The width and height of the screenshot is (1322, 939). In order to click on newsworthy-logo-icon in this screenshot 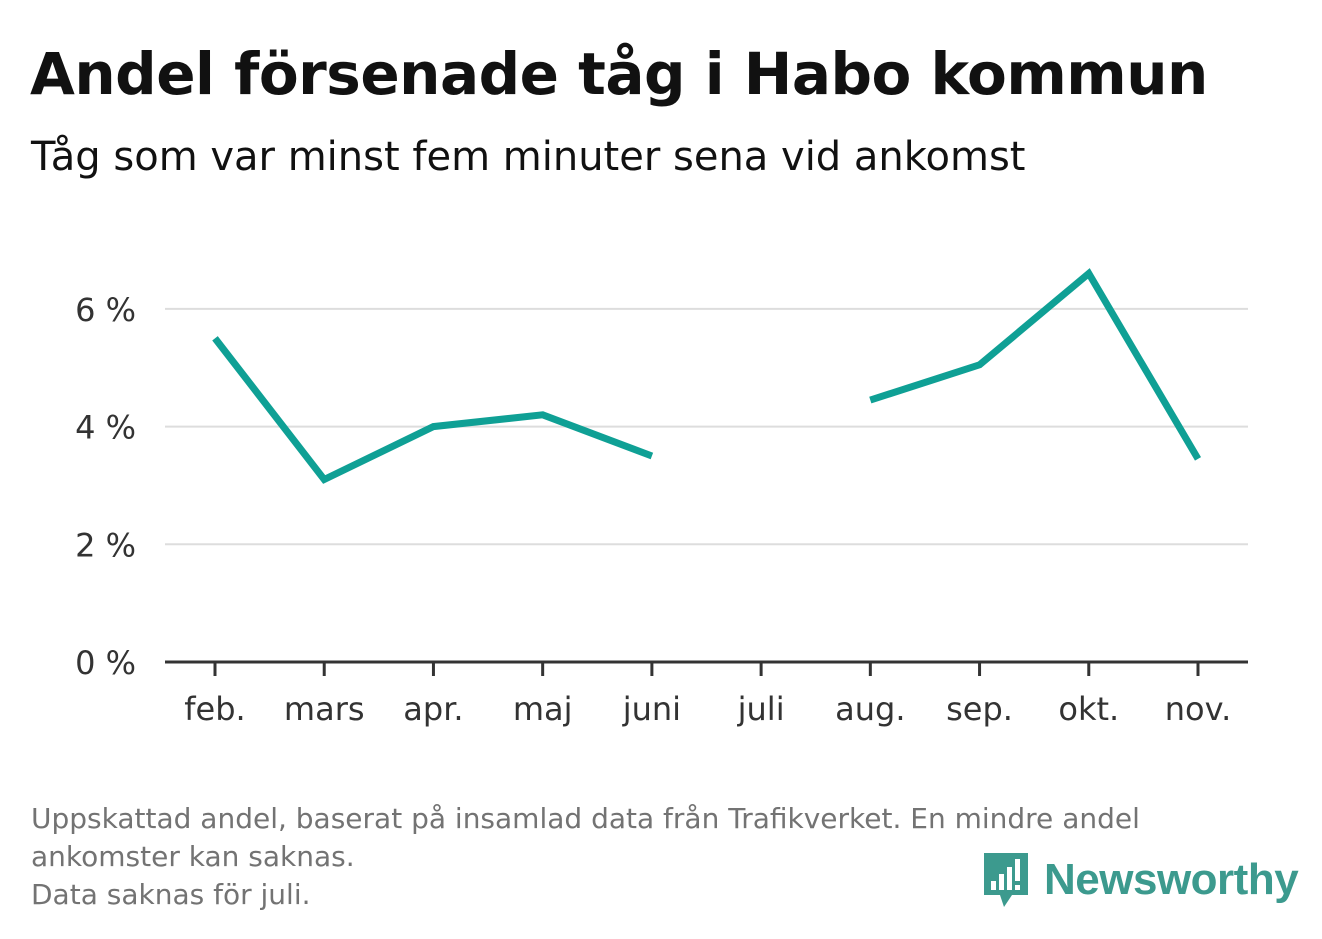, I will do `click(1006, 880)`.